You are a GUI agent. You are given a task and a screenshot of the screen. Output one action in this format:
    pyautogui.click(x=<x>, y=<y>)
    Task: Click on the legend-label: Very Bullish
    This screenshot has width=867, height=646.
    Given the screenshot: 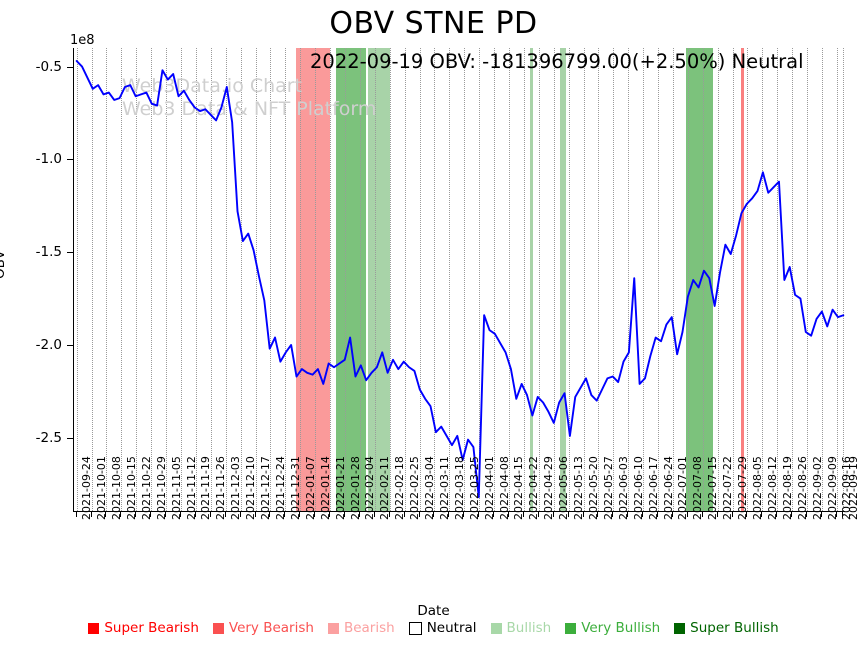 What is the action you would take?
    pyautogui.click(x=621, y=628)
    